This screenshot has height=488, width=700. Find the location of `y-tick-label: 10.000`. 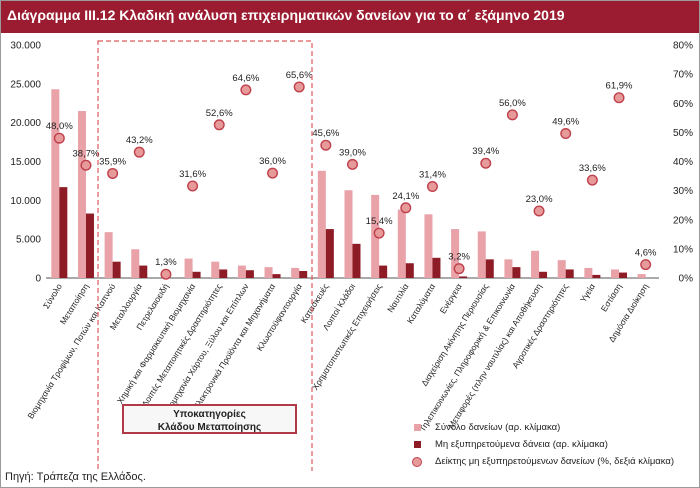

y-tick-label: 10.000 is located at coordinates (25, 201).